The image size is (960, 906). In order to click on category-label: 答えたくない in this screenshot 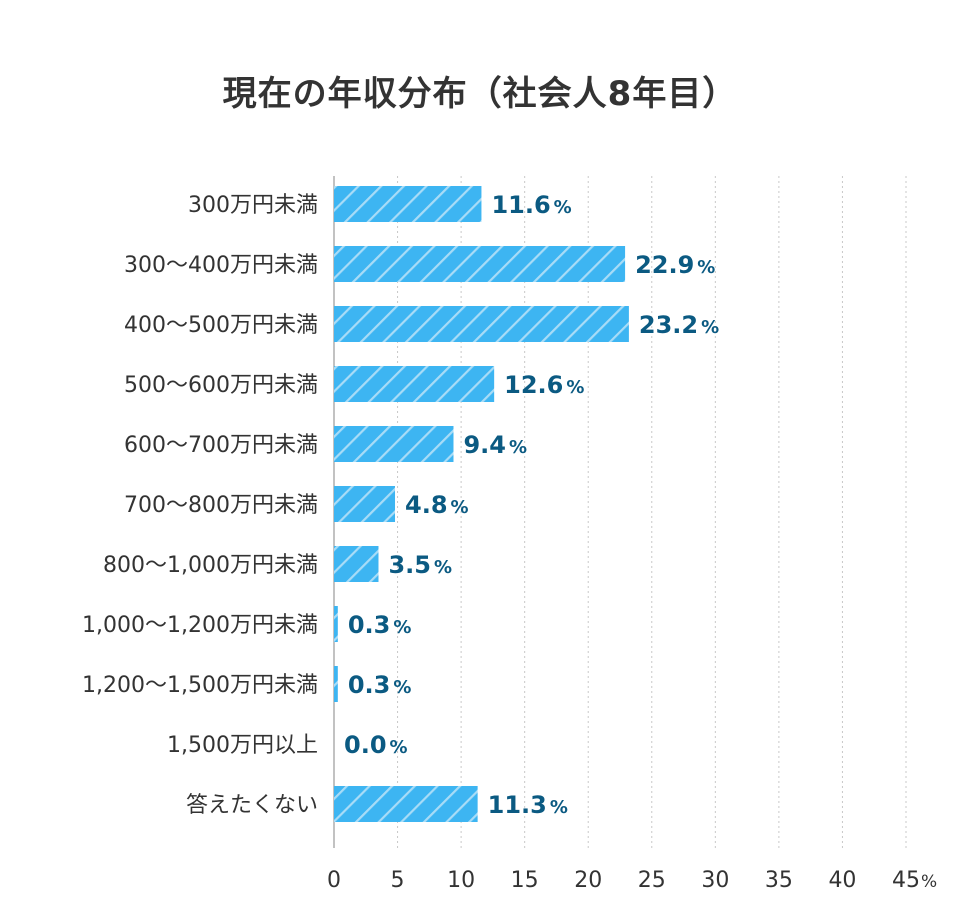, I will do `click(252, 805)`.